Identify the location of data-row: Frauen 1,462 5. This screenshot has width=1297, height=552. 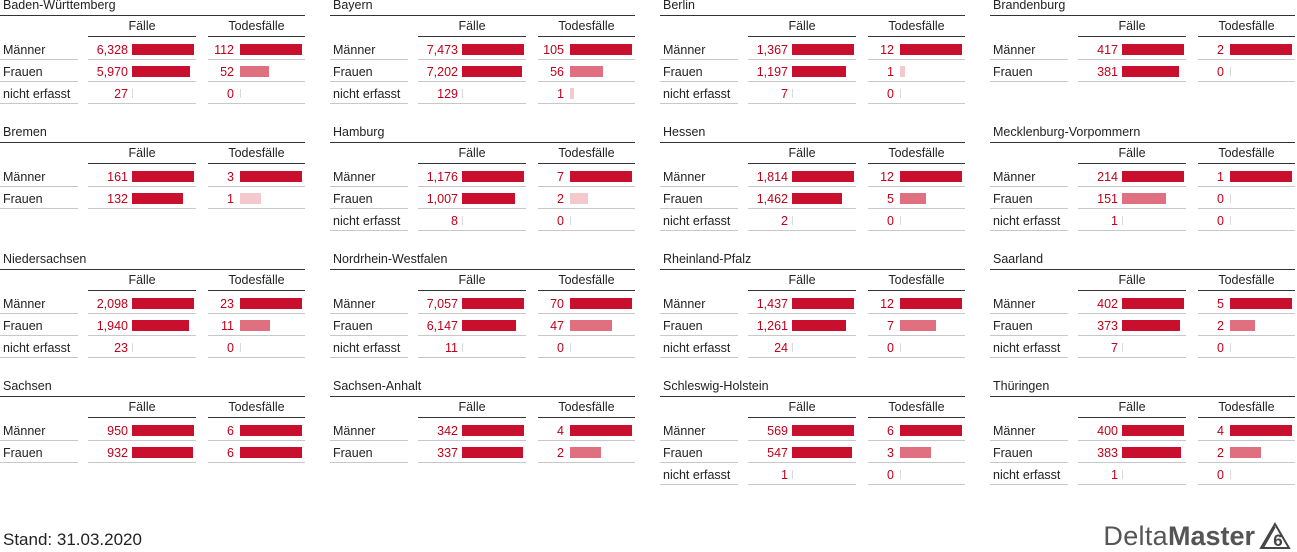
(812, 198).